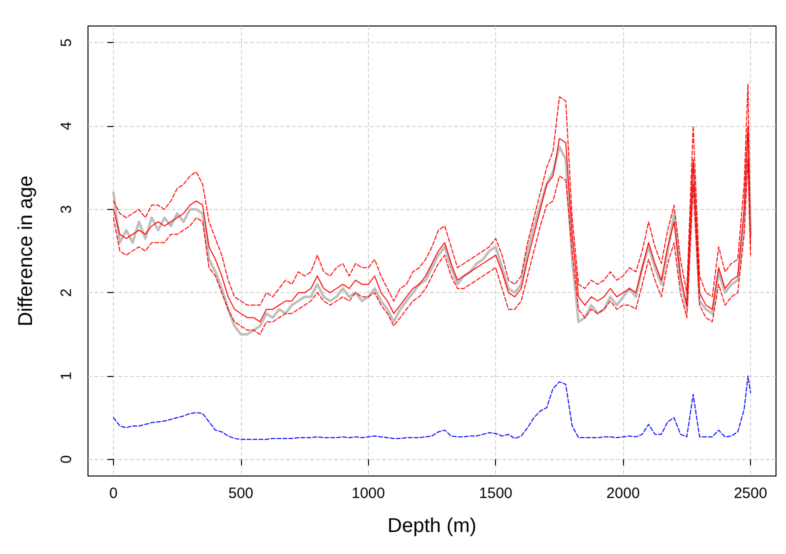 Image resolution: width=786 pixels, height=554 pixels. What do you see at coordinates (495, 493) in the screenshot?
I see `x-tick-label: 1500` at bounding box center [495, 493].